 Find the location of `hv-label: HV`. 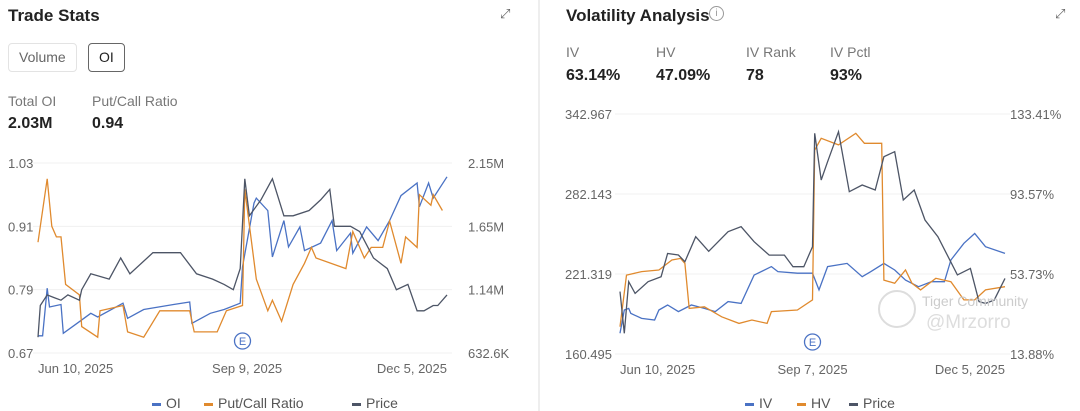

hv-label: HV is located at coordinates (666, 52).